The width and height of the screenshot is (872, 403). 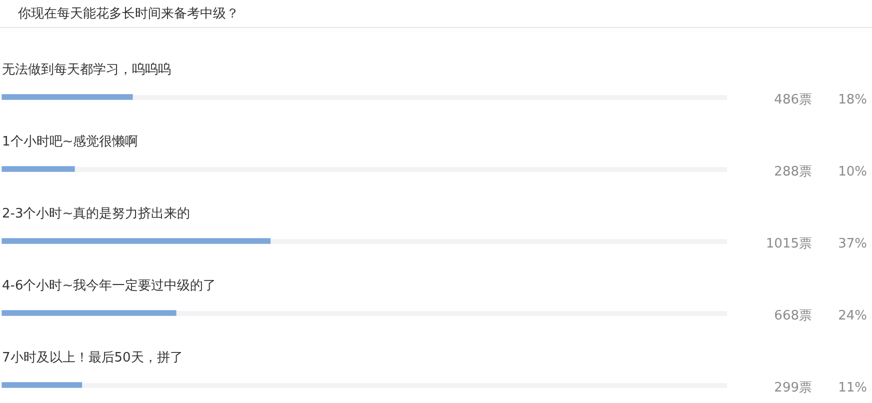 What do you see at coordinates (793, 388) in the screenshot?
I see `text: 299票` at bounding box center [793, 388].